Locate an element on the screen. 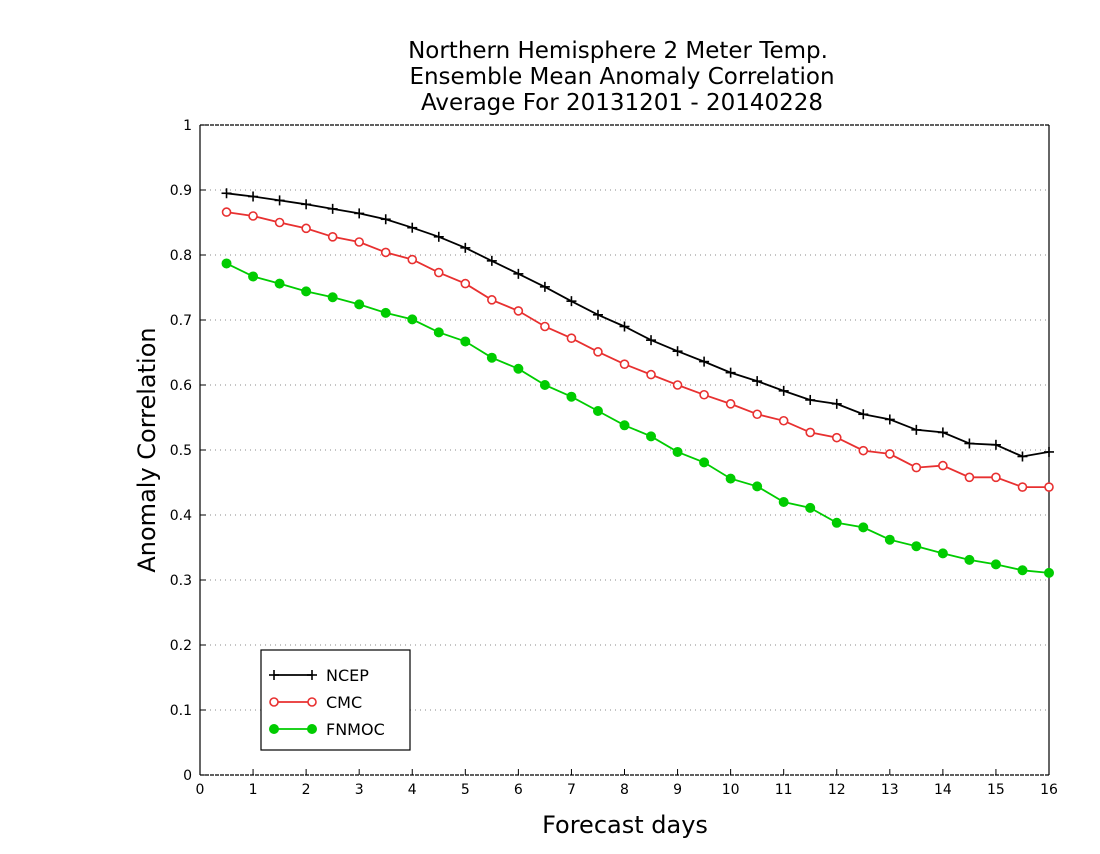 This screenshot has height=854, width=1100. y-tick-label-9: 0.9 is located at coordinates (181, 191).